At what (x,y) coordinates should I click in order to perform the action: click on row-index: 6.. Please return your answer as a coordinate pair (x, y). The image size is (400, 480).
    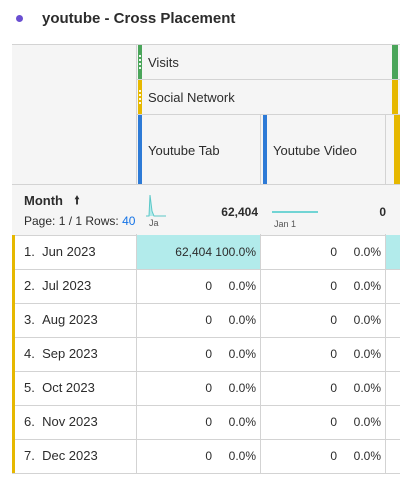
    Looking at the image, I should click on (29, 421).